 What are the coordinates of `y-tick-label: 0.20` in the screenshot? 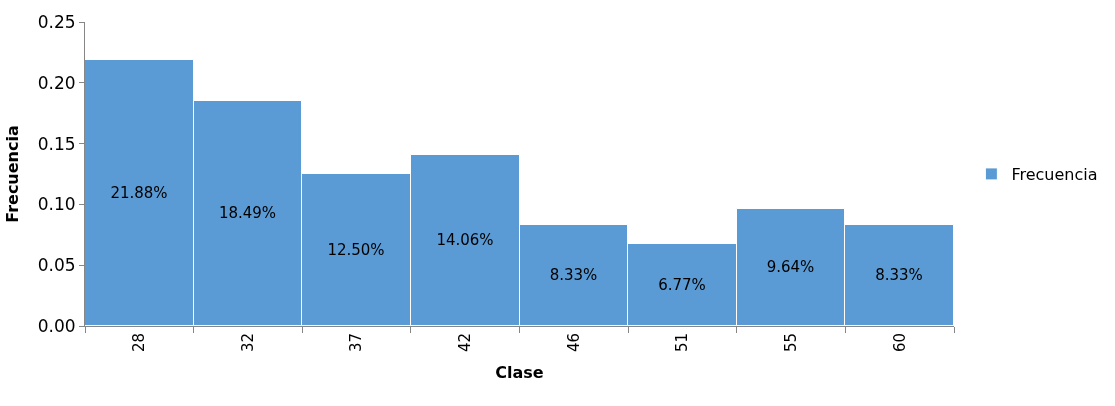 It's located at (56, 82).